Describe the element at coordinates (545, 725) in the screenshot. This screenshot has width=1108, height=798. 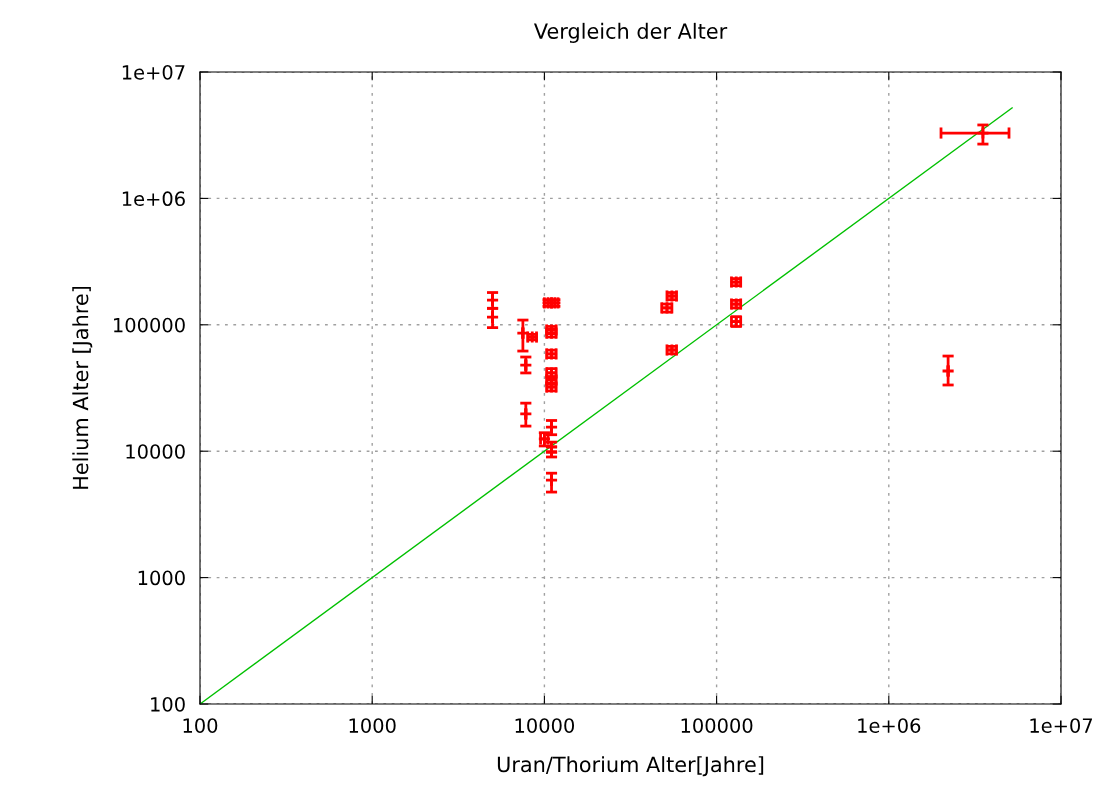
I see `x-tick-label: 10000` at that location.